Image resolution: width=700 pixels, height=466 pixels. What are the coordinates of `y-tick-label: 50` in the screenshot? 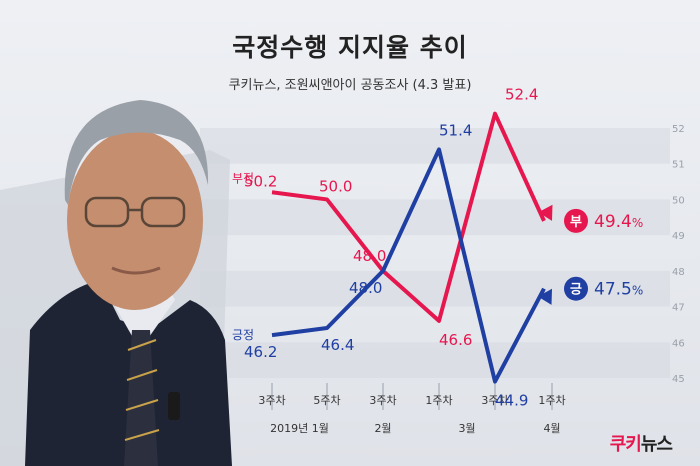 It's located at (678, 200).